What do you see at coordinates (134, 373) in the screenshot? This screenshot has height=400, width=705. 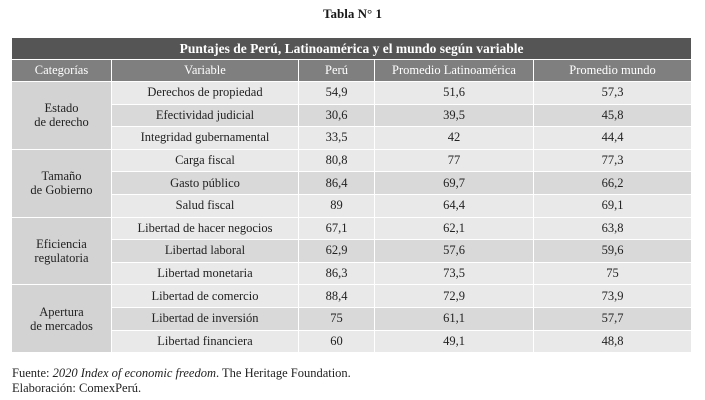 I see `source-title: 2020 Index of economic freedom` at bounding box center [134, 373].